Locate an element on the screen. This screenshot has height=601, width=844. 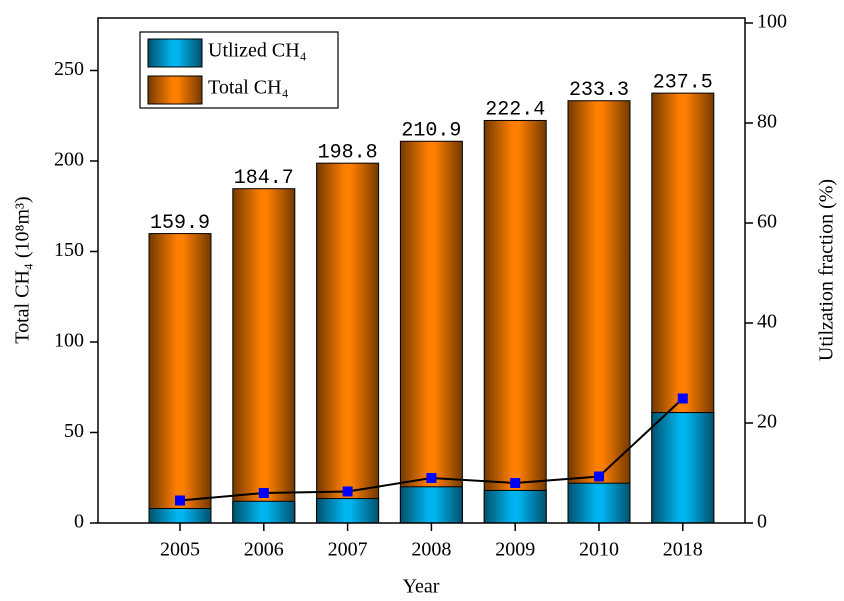
value-label: 222.4 is located at coordinates (515, 110).